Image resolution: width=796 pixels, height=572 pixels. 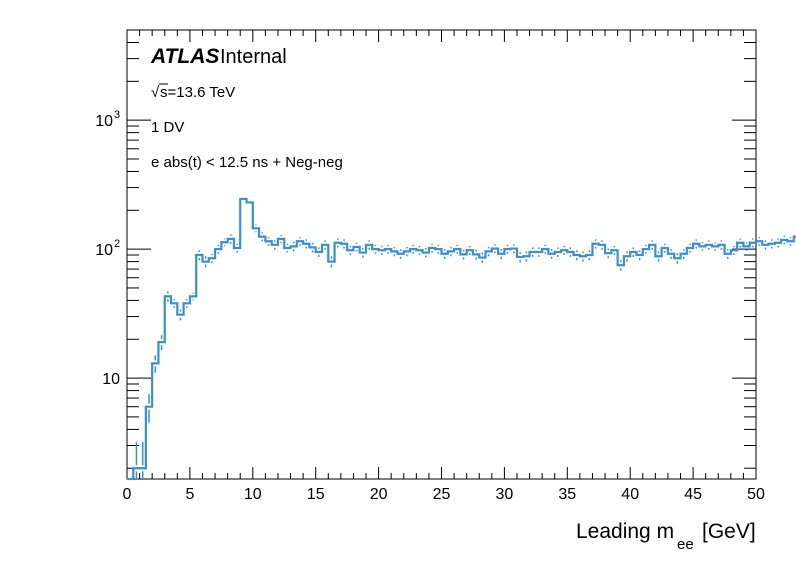 I want to click on x-tick-label: 25, so click(x=442, y=494).